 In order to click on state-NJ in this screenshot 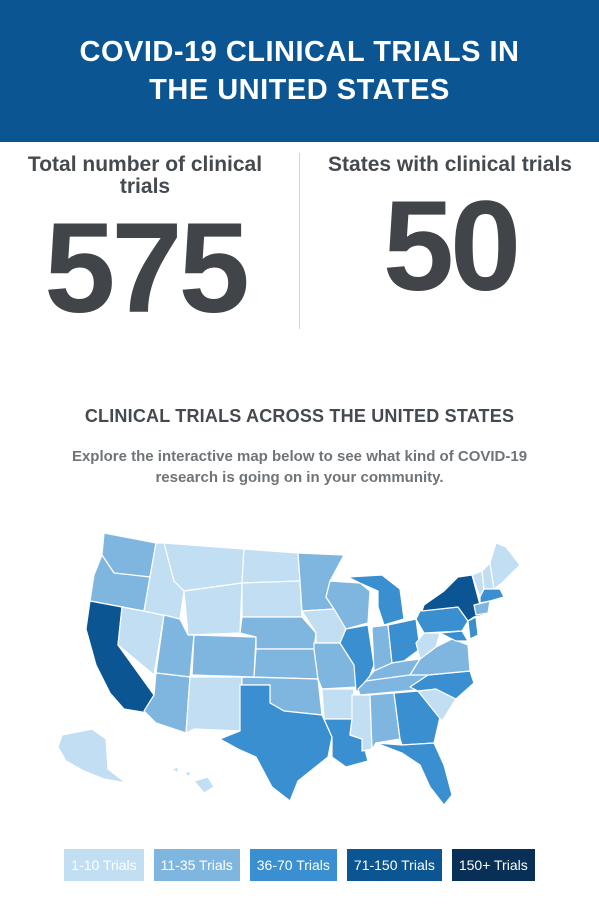, I will do `click(473, 628)`.